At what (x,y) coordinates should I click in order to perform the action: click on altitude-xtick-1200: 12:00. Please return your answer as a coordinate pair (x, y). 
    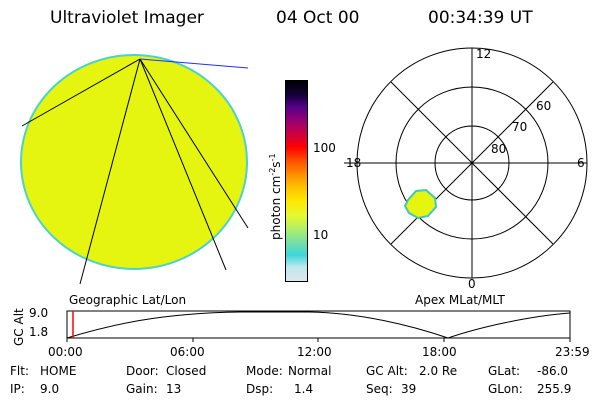
    Looking at the image, I should click on (314, 352).